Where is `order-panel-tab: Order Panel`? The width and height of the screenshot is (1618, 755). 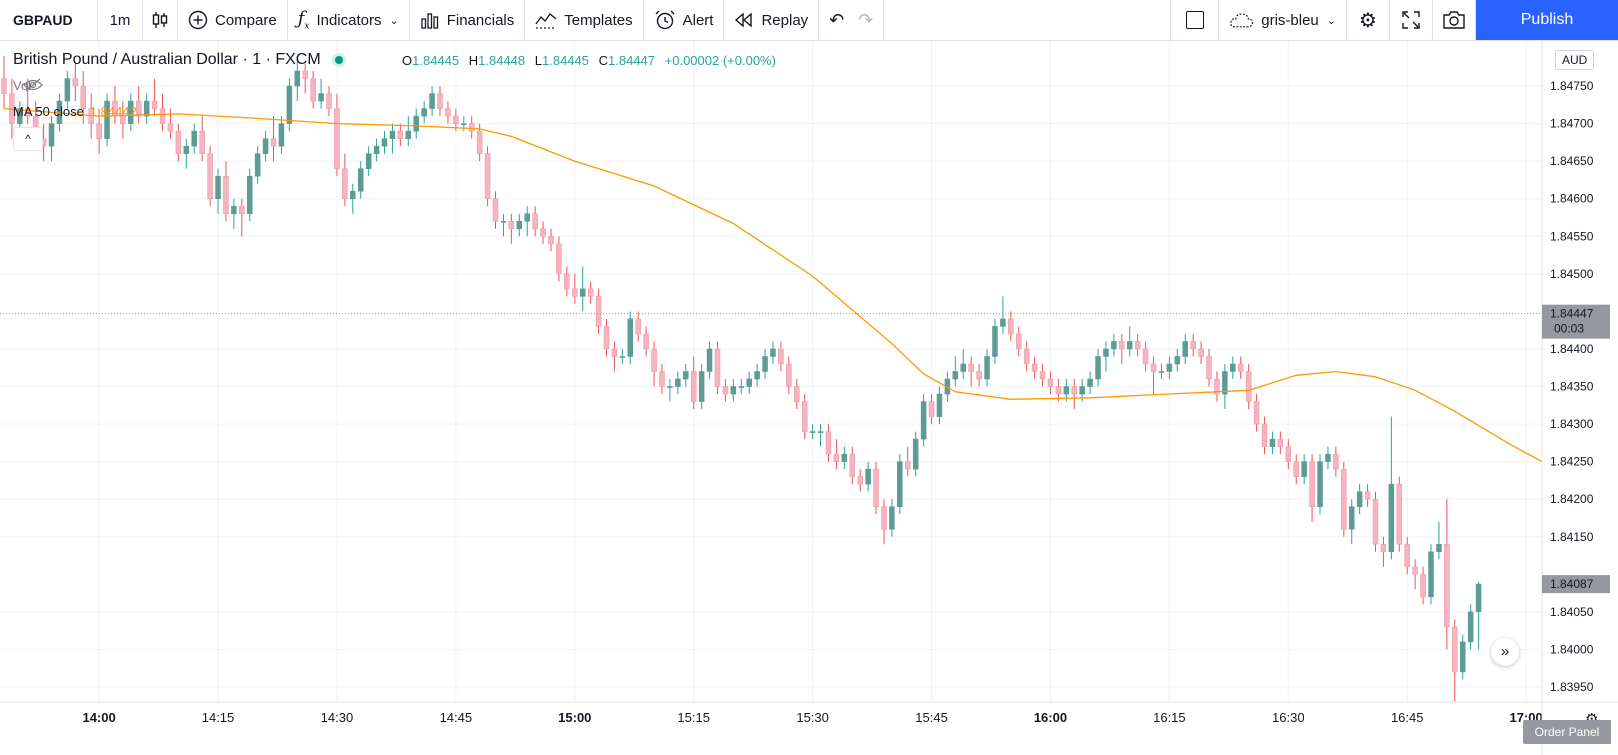
order-panel-tab: Order Panel is located at coordinates (1567, 732).